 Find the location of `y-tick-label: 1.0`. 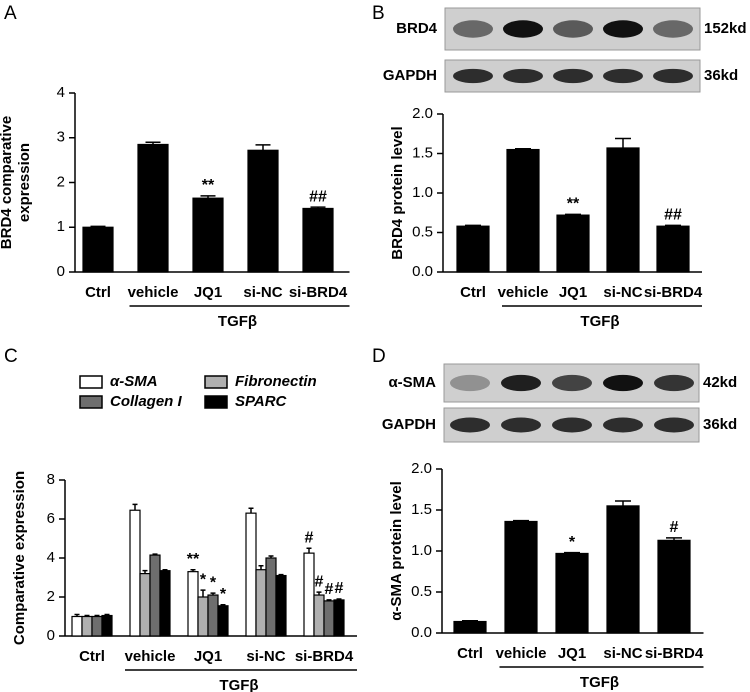

y-tick-label: 1.0 is located at coordinates (422, 192).